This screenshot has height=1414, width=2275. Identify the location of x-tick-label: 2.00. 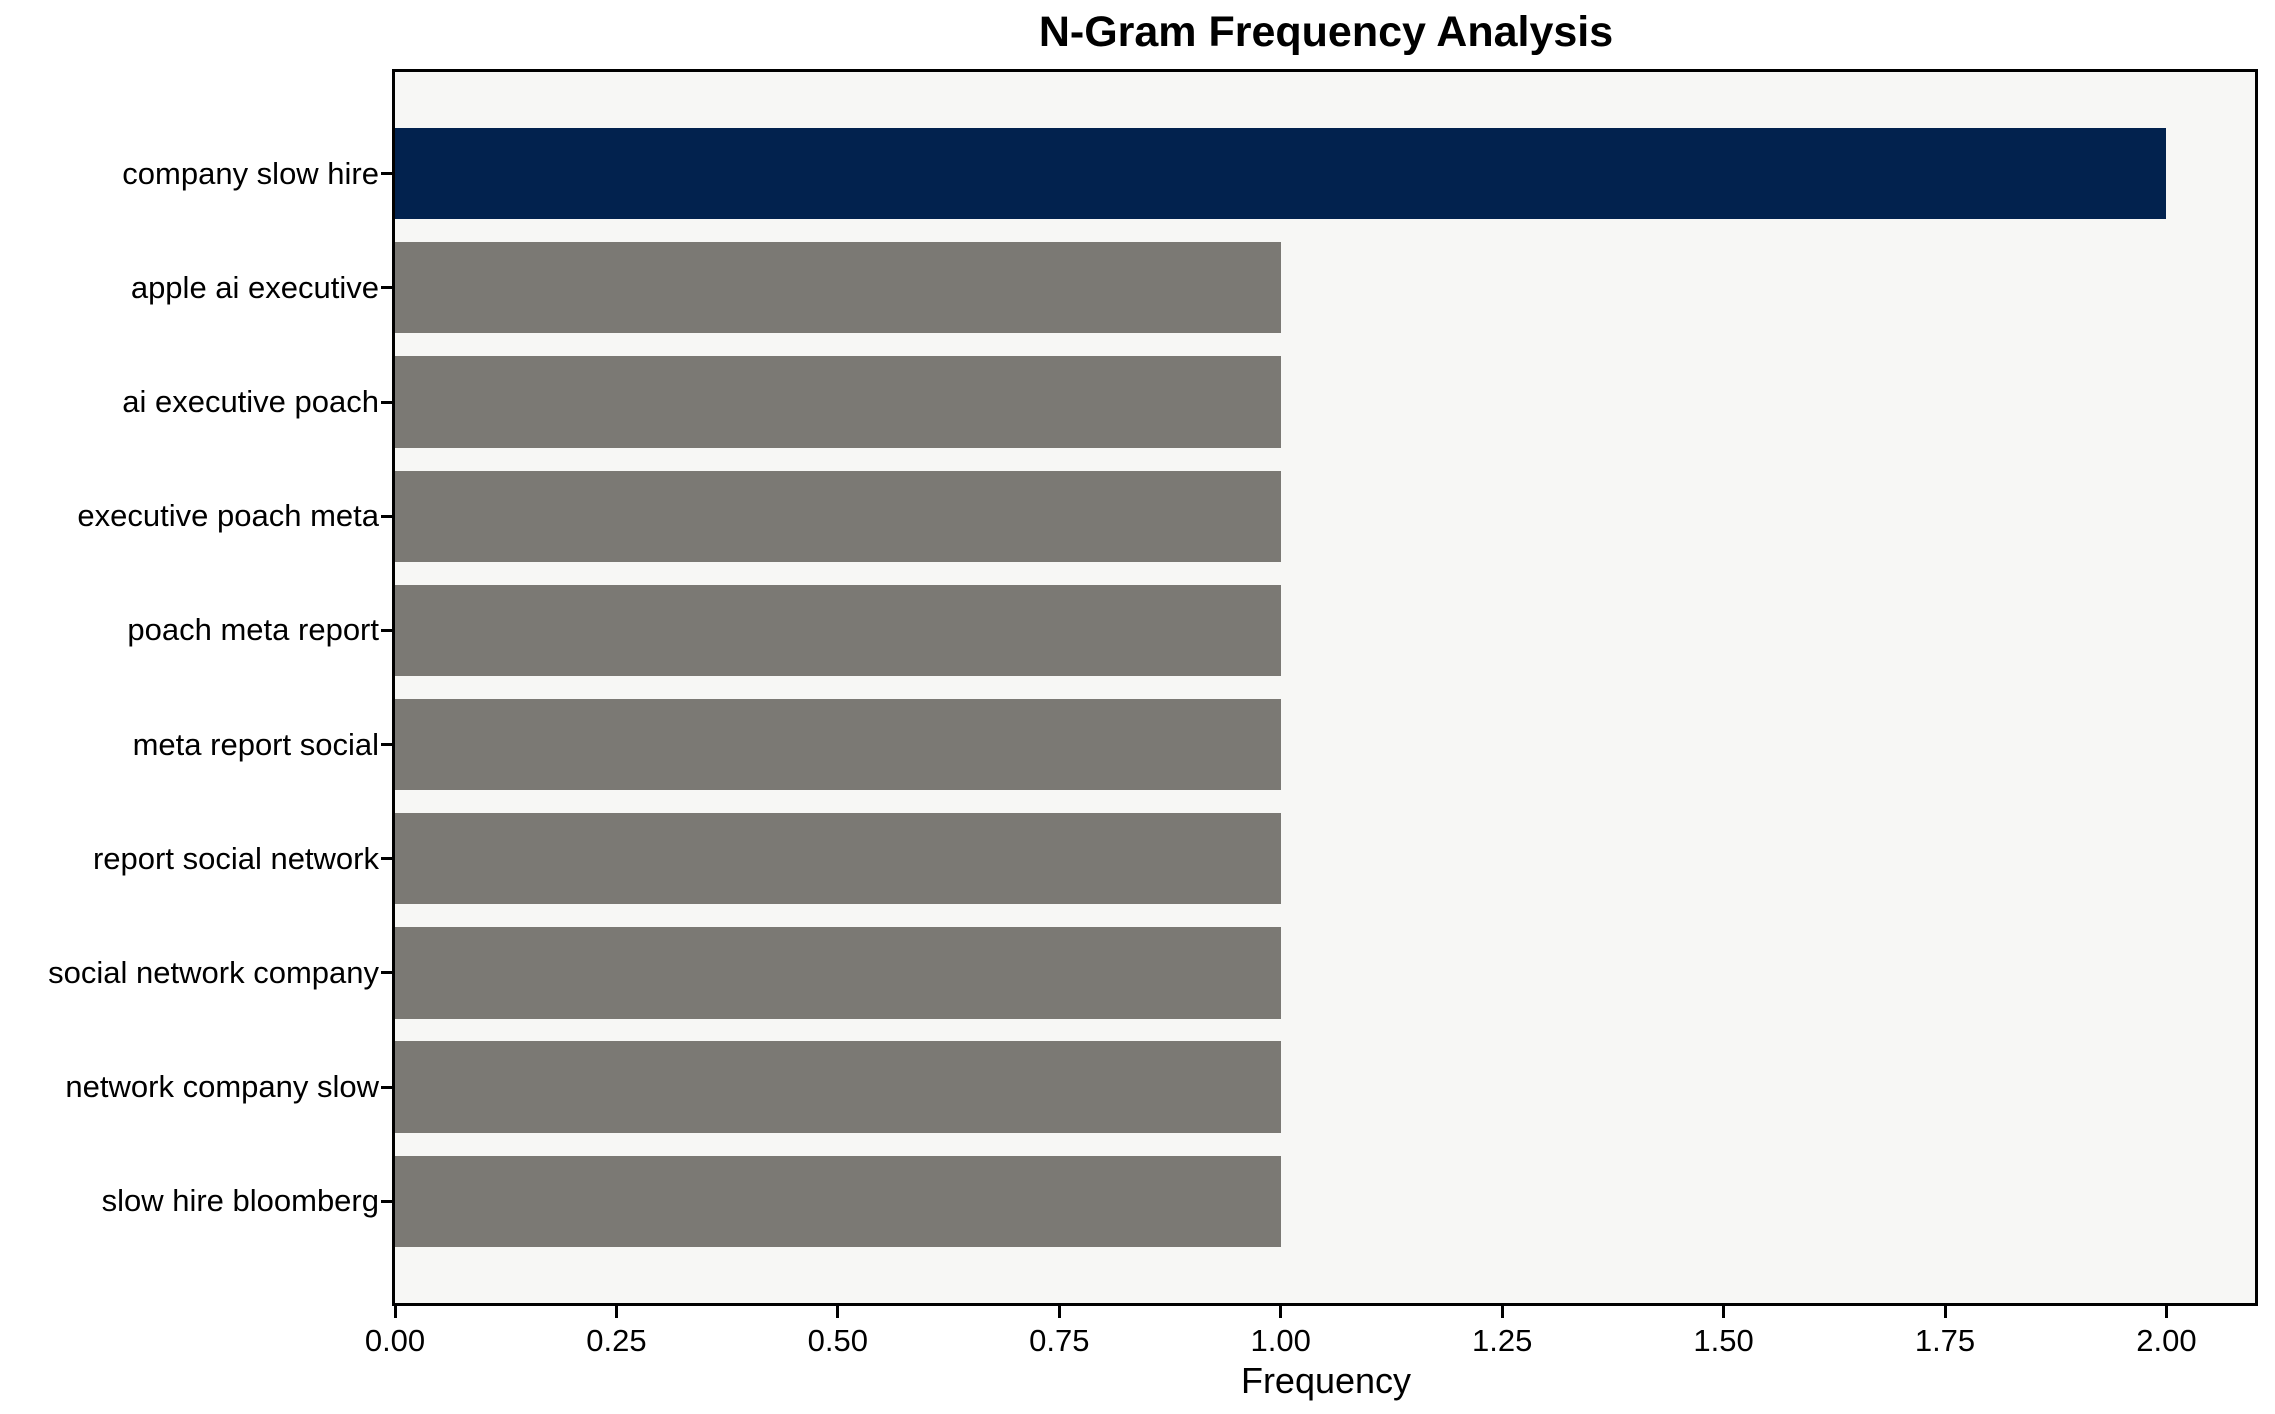
(2166, 1340).